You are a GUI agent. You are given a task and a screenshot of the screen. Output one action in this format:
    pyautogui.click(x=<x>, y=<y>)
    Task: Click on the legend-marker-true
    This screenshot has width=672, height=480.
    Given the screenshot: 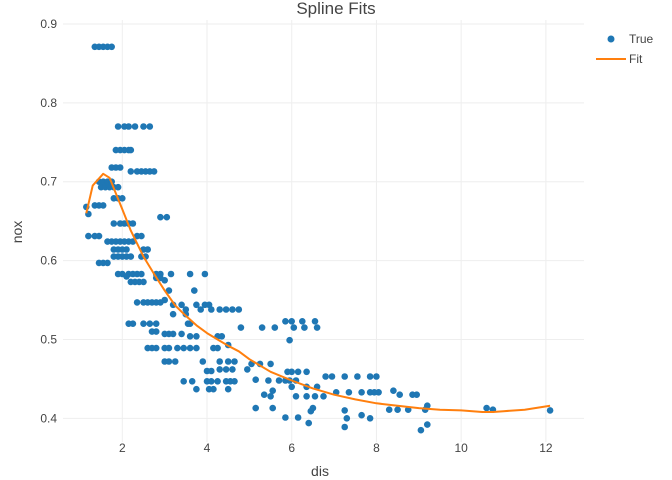 What is the action you would take?
    pyautogui.click(x=611, y=39)
    